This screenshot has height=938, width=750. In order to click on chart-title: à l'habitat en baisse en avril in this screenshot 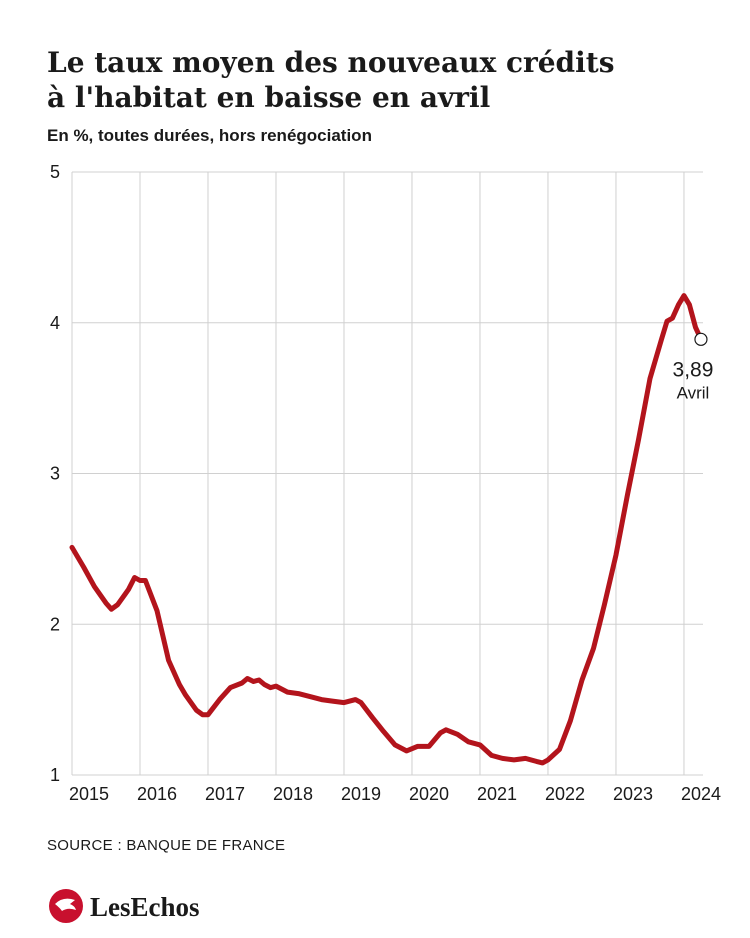, I will do `click(268, 97)`.